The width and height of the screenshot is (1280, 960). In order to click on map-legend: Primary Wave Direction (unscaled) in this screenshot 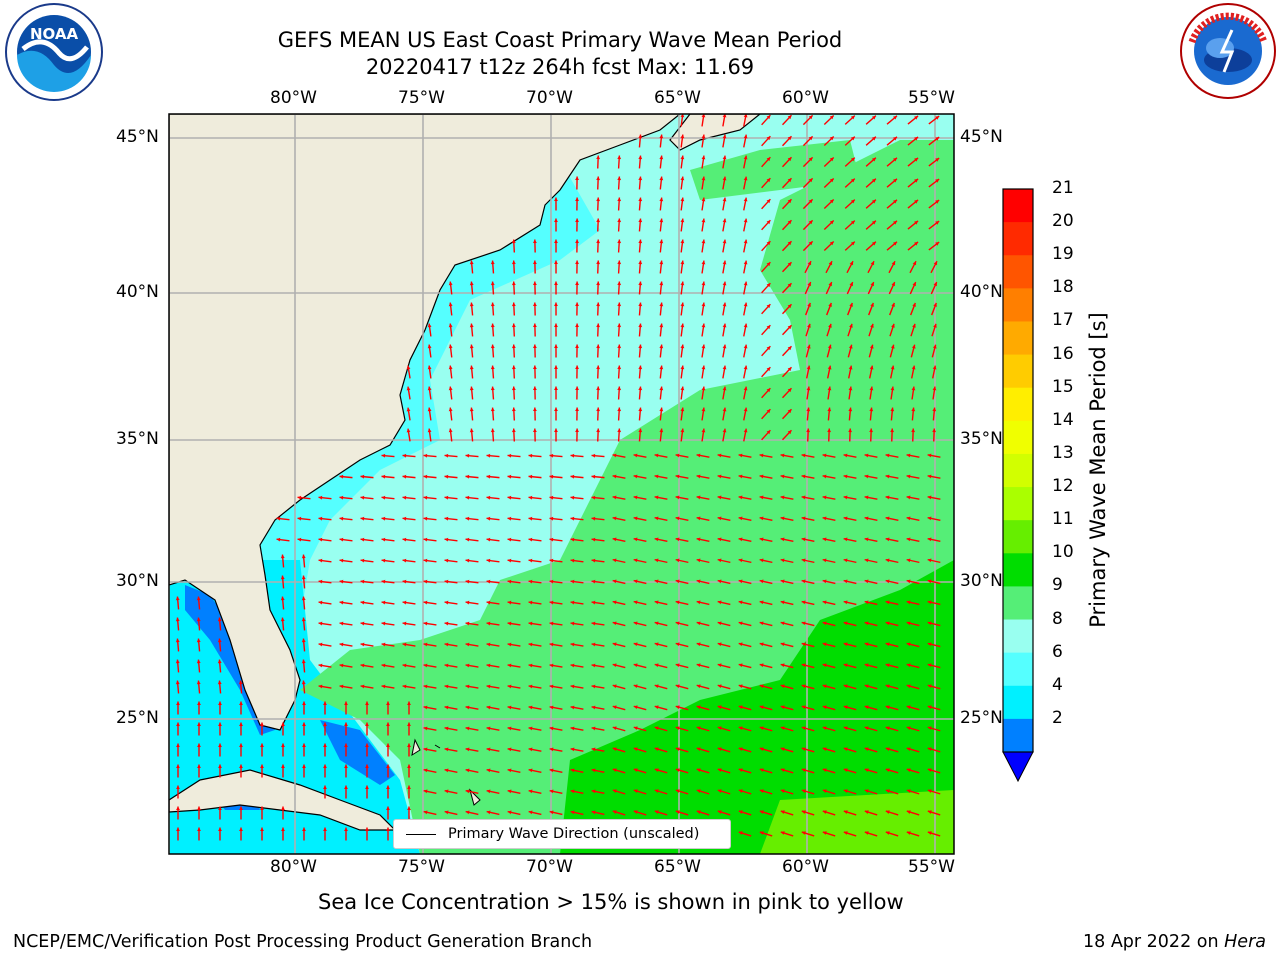, I will do `click(562, 834)`.